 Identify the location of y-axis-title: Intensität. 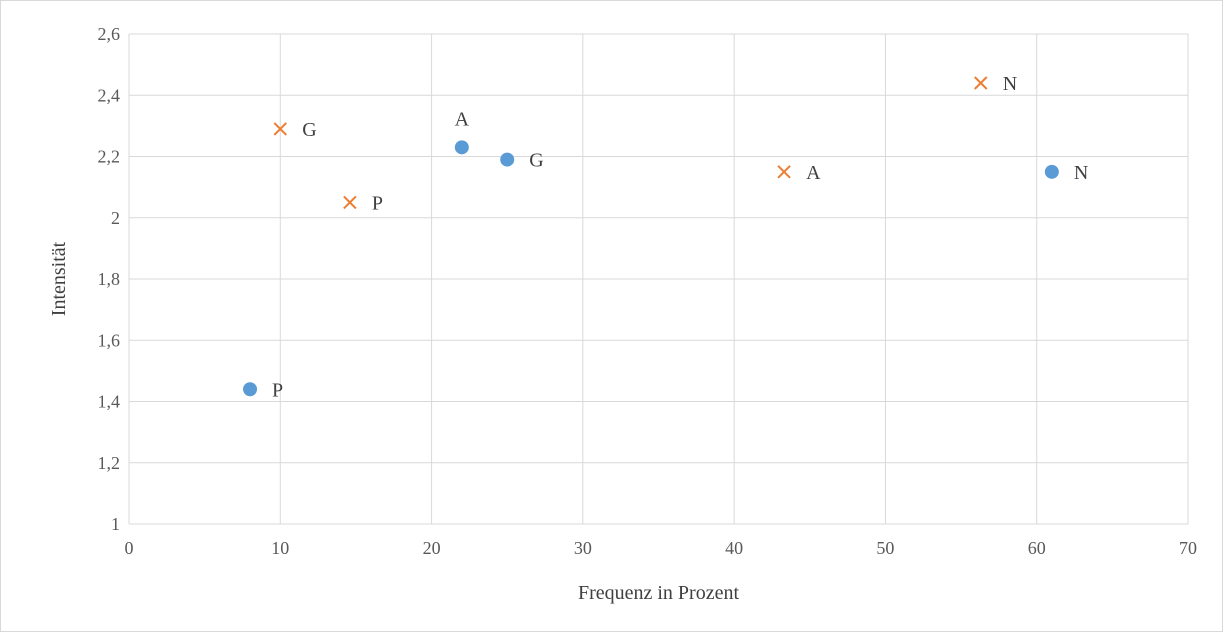
(59, 278).